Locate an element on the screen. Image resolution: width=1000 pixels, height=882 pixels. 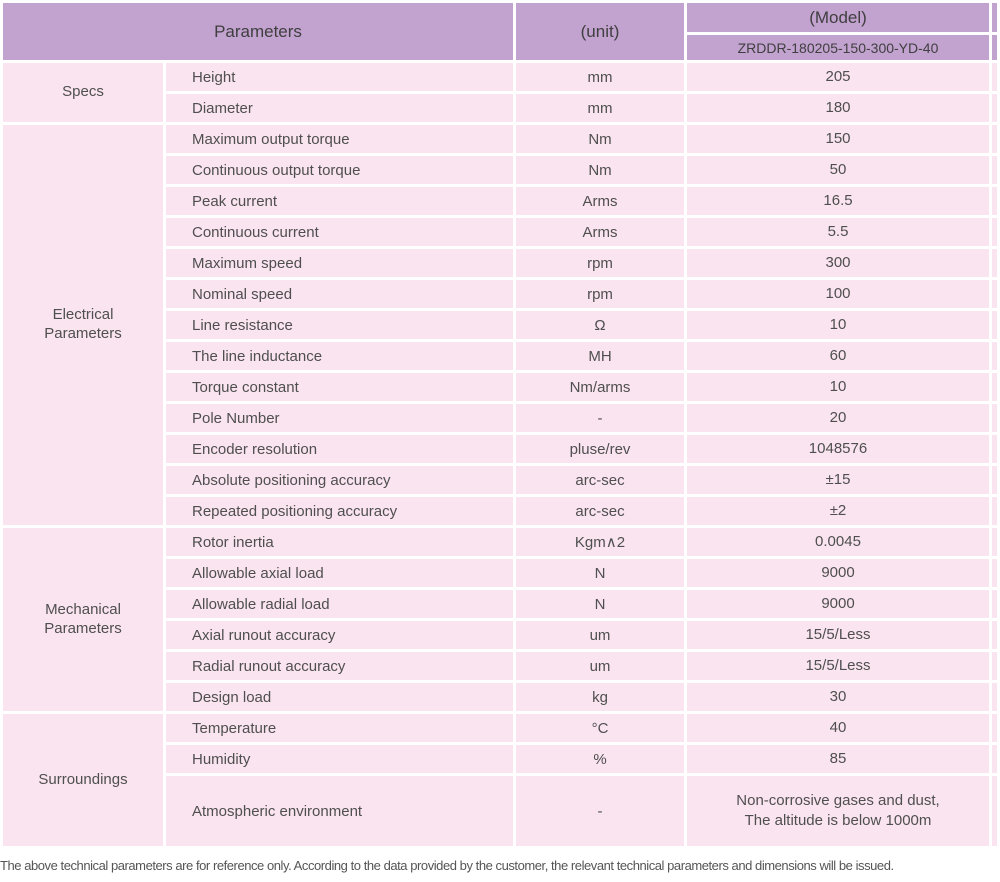
value-cell: 20 is located at coordinates (838, 418).